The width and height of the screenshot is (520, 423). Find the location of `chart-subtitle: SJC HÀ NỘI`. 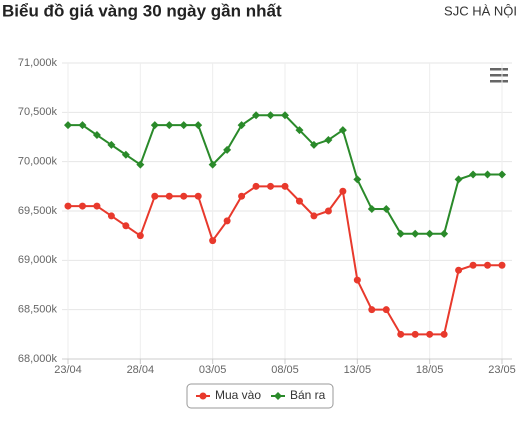

chart-subtitle: SJC HÀ NỘI is located at coordinates (480, 10).